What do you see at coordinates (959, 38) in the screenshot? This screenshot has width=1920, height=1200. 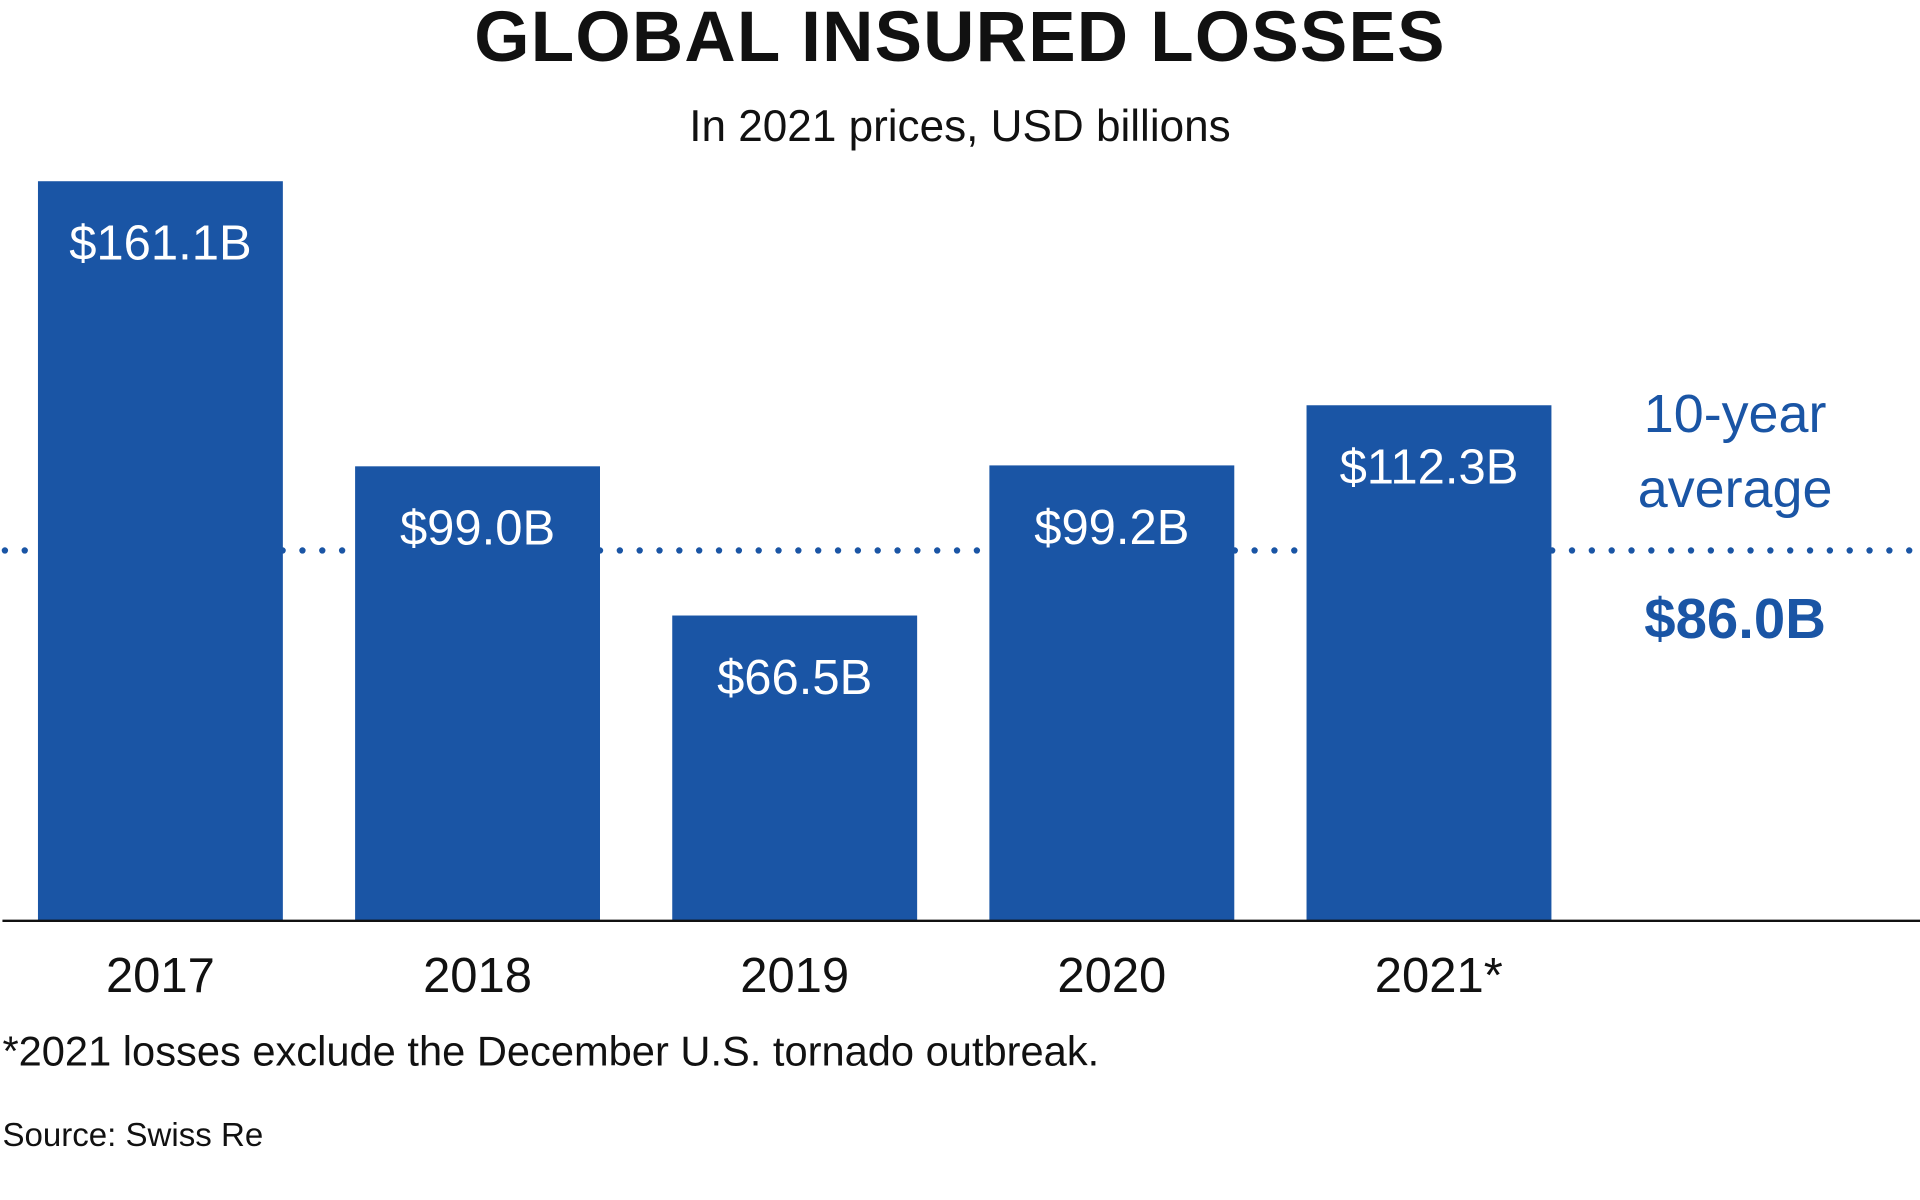 I see `chart-title: GLOBAL INSURED LOSSES` at bounding box center [959, 38].